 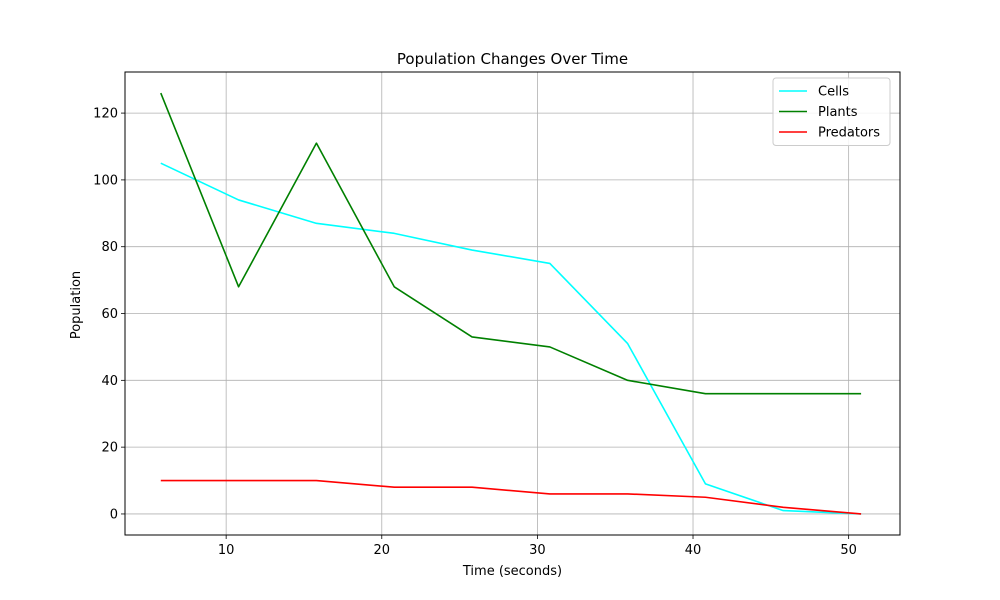 What do you see at coordinates (511, 497) in the screenshot?
I see `series-line-predators` at bounding box center [511, 497].